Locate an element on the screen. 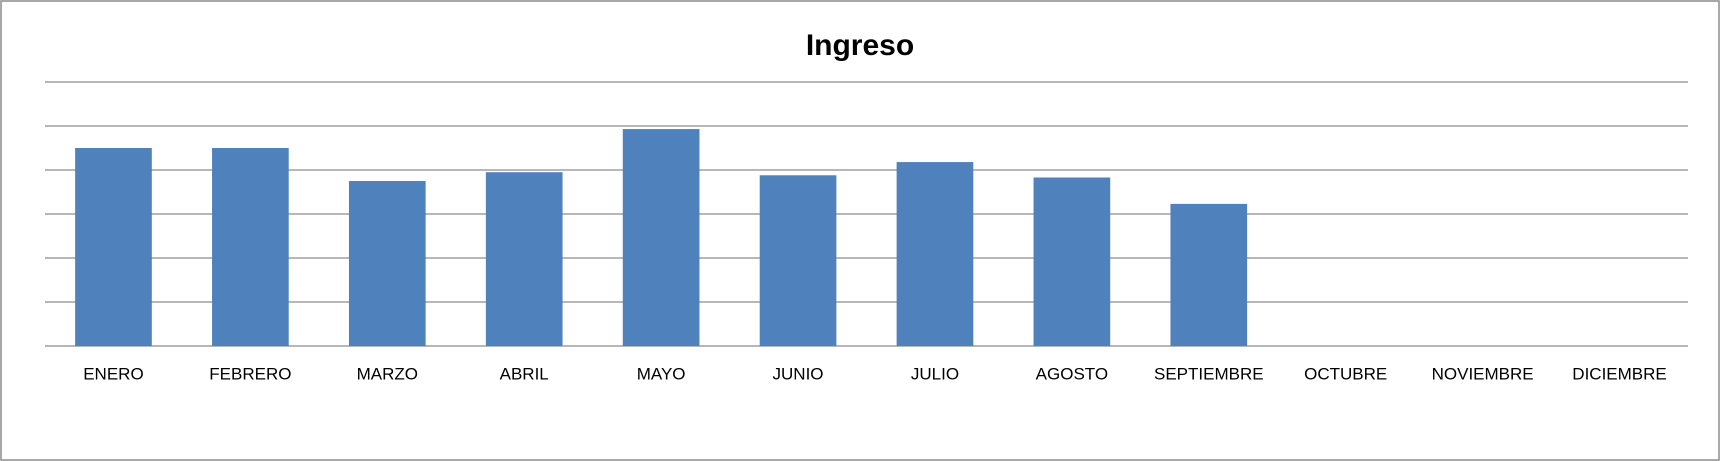  x-tick-label: AGOSTO is located at coordinates (1072, 373).